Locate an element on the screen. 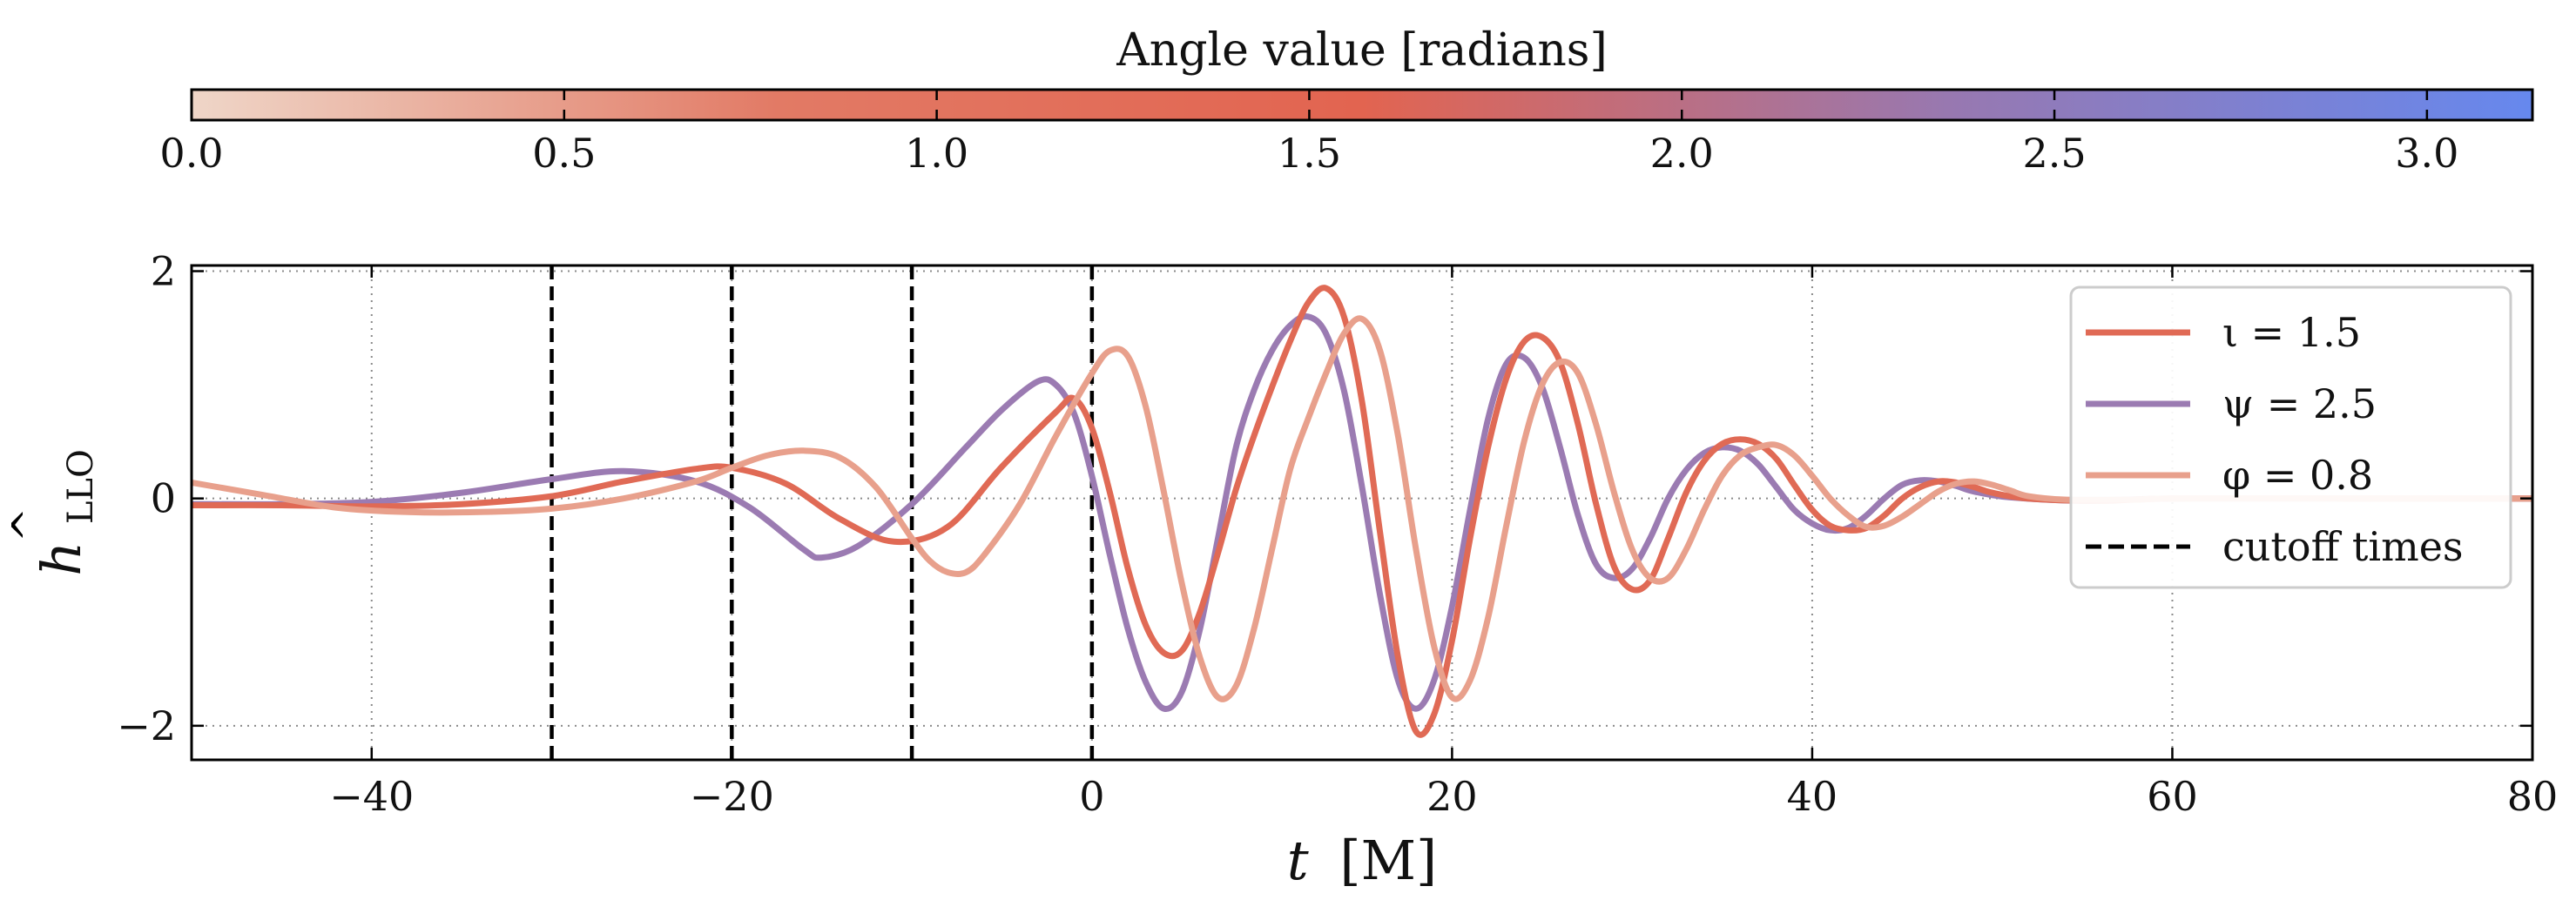 The height and width of the screenshot is (920, 2576). colorbar-tick-label: 0.0 is located at coordinates (191, 153).